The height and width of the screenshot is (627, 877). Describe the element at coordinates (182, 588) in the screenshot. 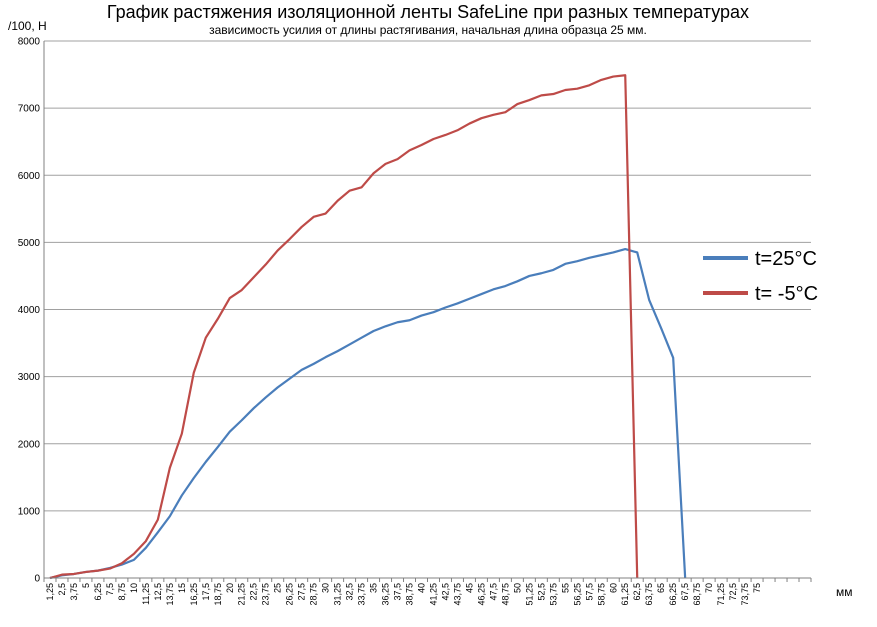

I see `x-tick-label: 15` at that location.